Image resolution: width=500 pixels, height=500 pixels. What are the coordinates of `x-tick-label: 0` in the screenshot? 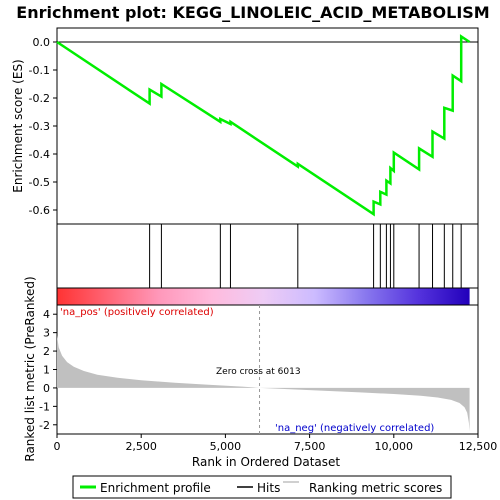 It's located at (57, 446).